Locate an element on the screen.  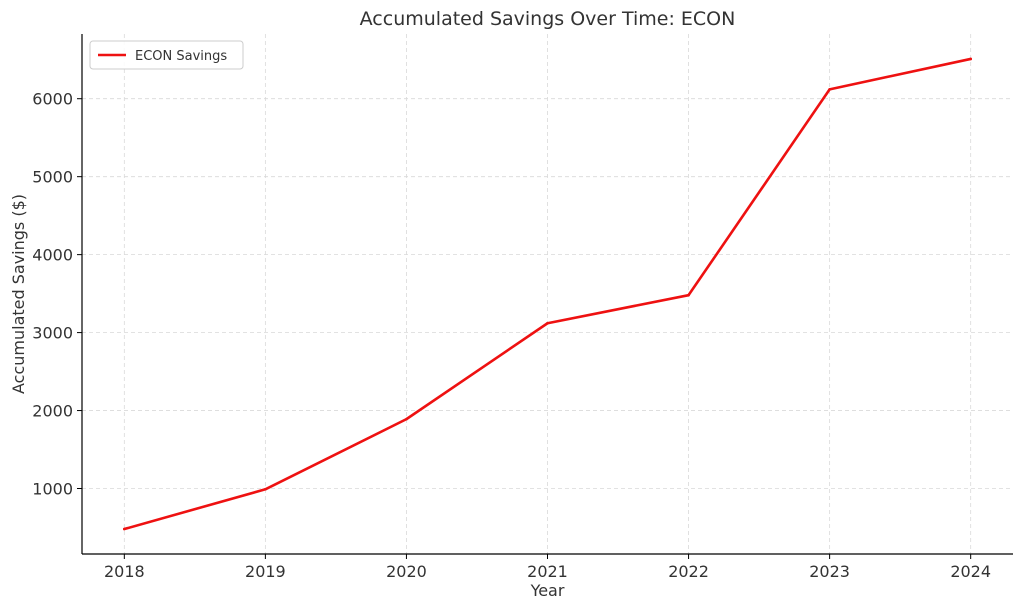
y-tick-label: 3000 is located at coordinates (52, 333).